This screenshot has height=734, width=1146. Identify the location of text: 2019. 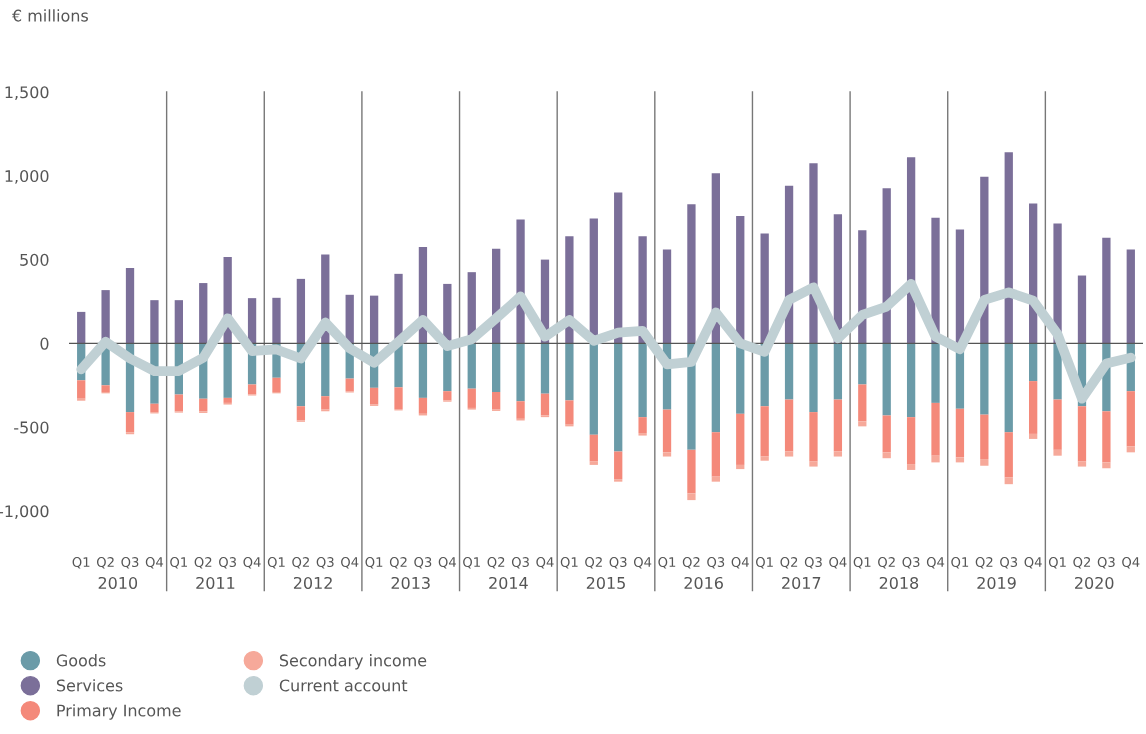
(996, 582).